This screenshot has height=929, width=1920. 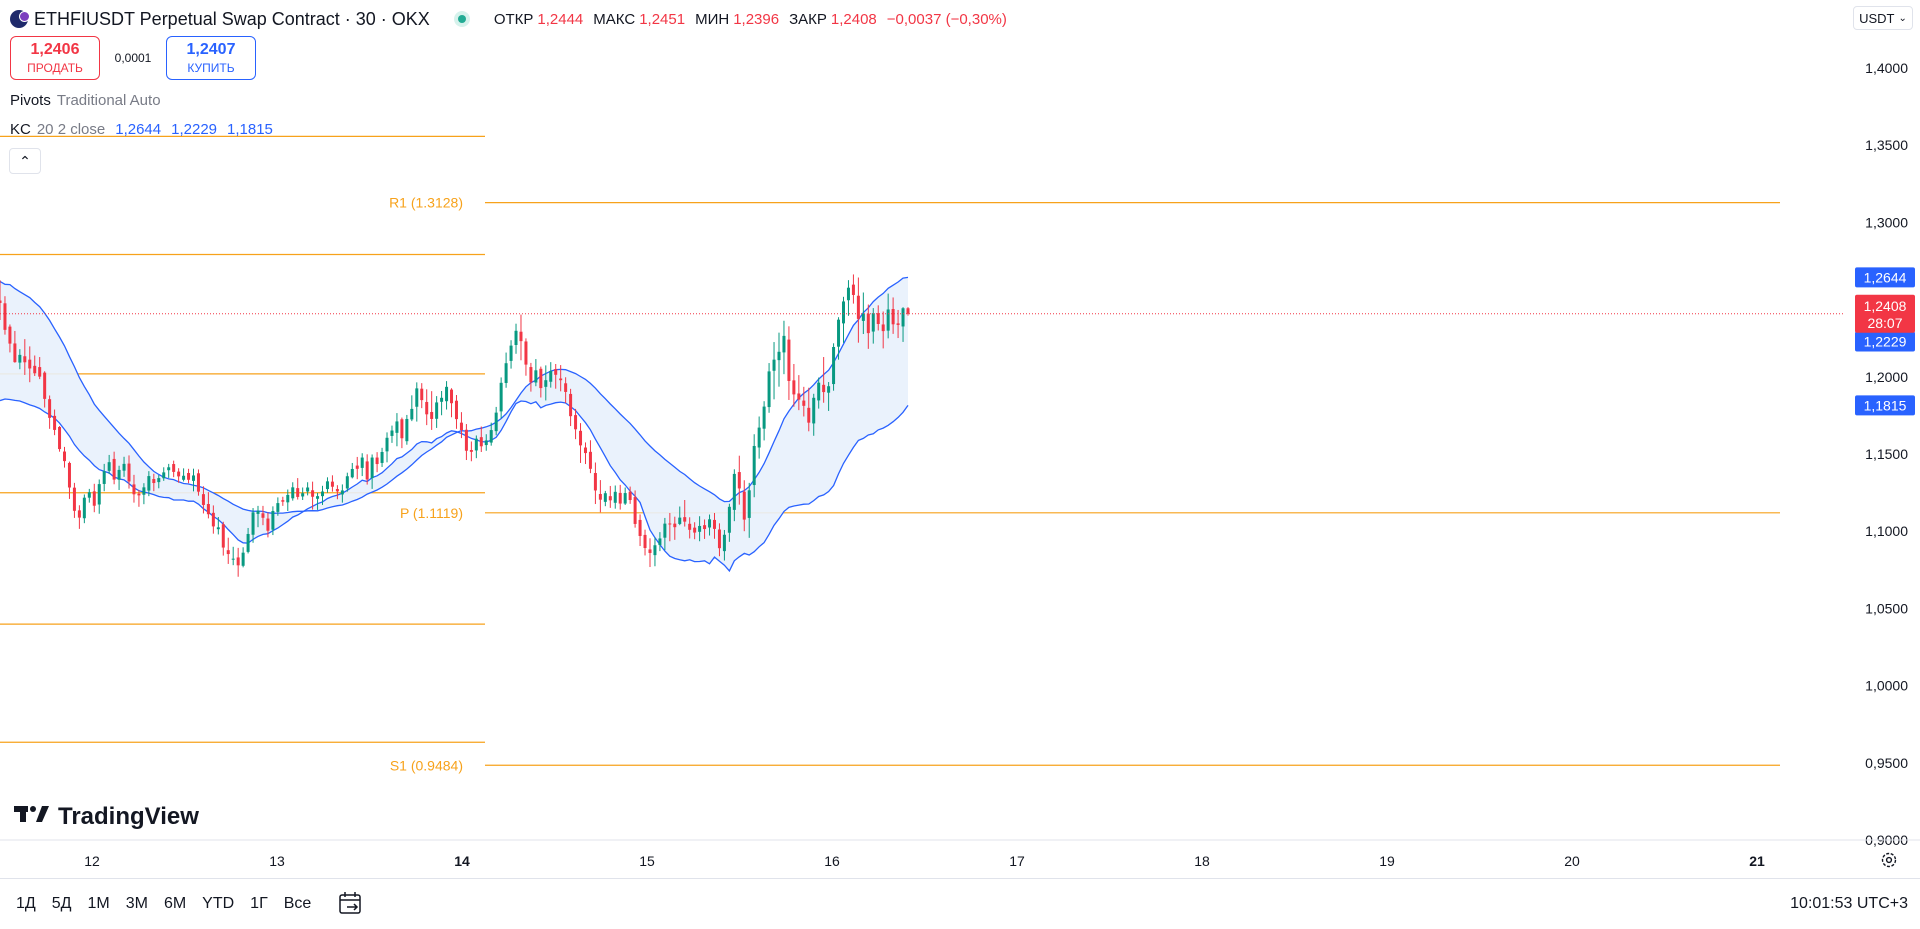 I want to click on range-ytd: YTD, so click(x=218, y=903).